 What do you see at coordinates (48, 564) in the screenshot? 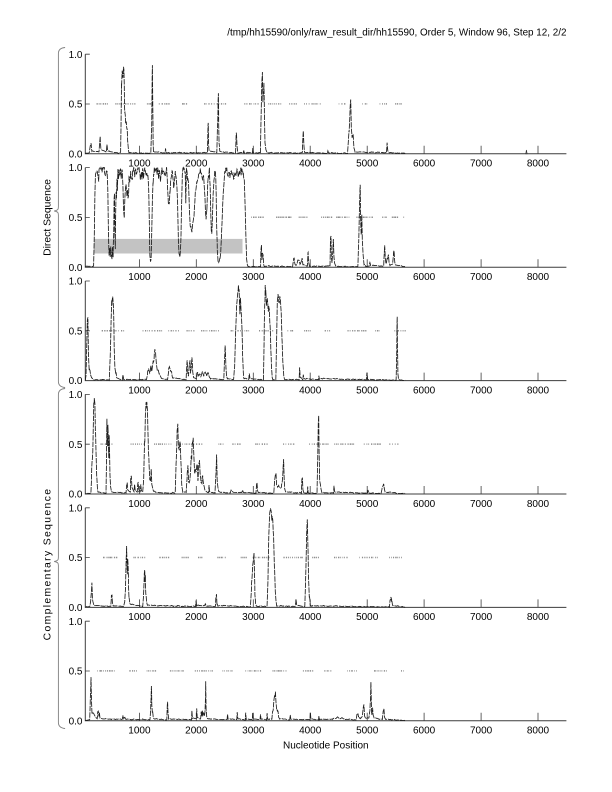
I see `svg-text: Complementary Sequence` at bounding box center [48, 564].